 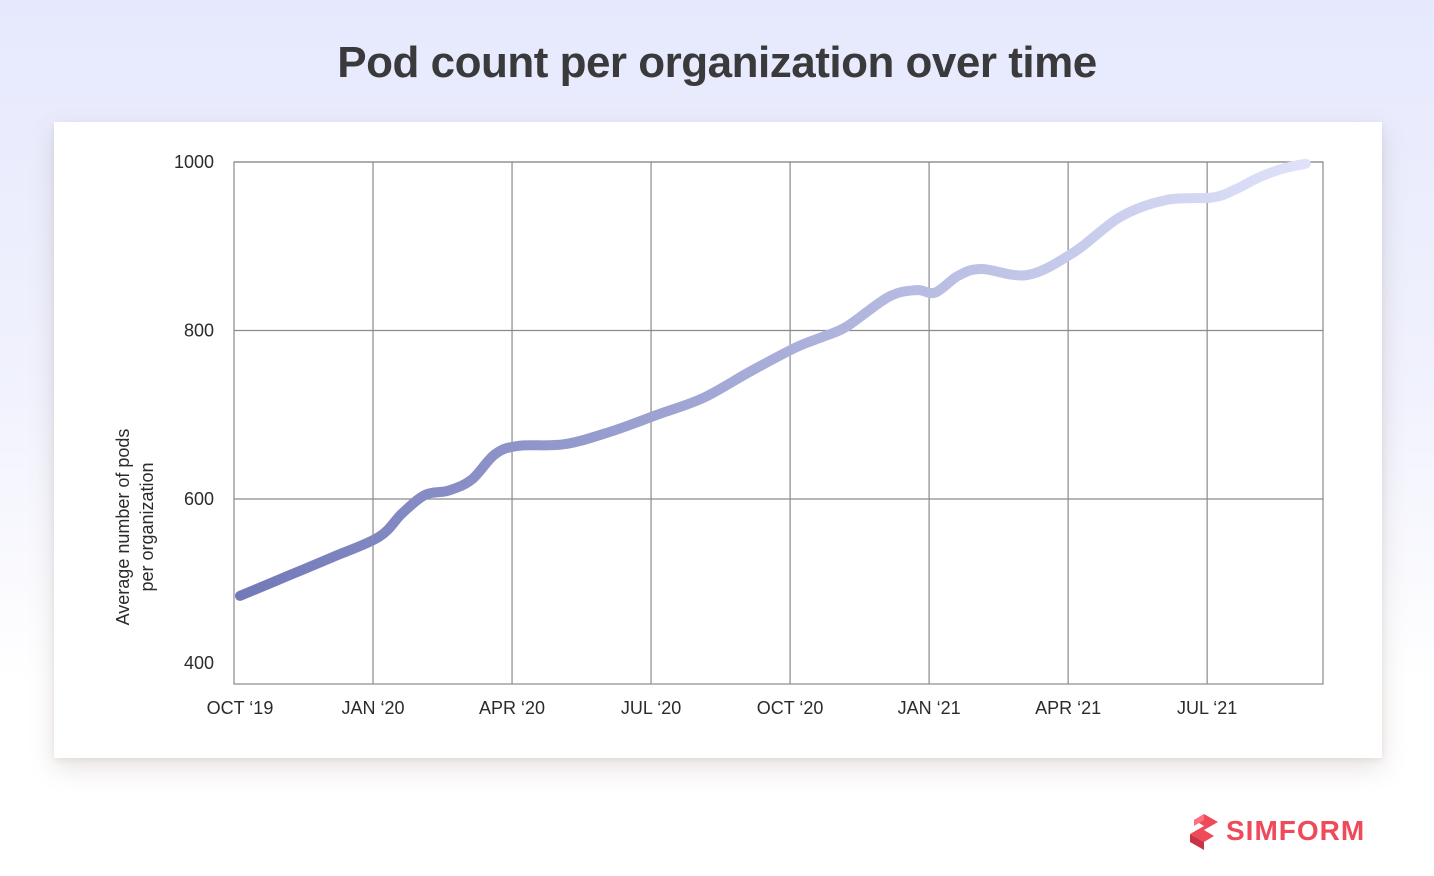 What do you see at coordinates (147, 526) in the screenshot?
I see `y-axis-label-line-2: per organization` at bounding box center [147, 526].